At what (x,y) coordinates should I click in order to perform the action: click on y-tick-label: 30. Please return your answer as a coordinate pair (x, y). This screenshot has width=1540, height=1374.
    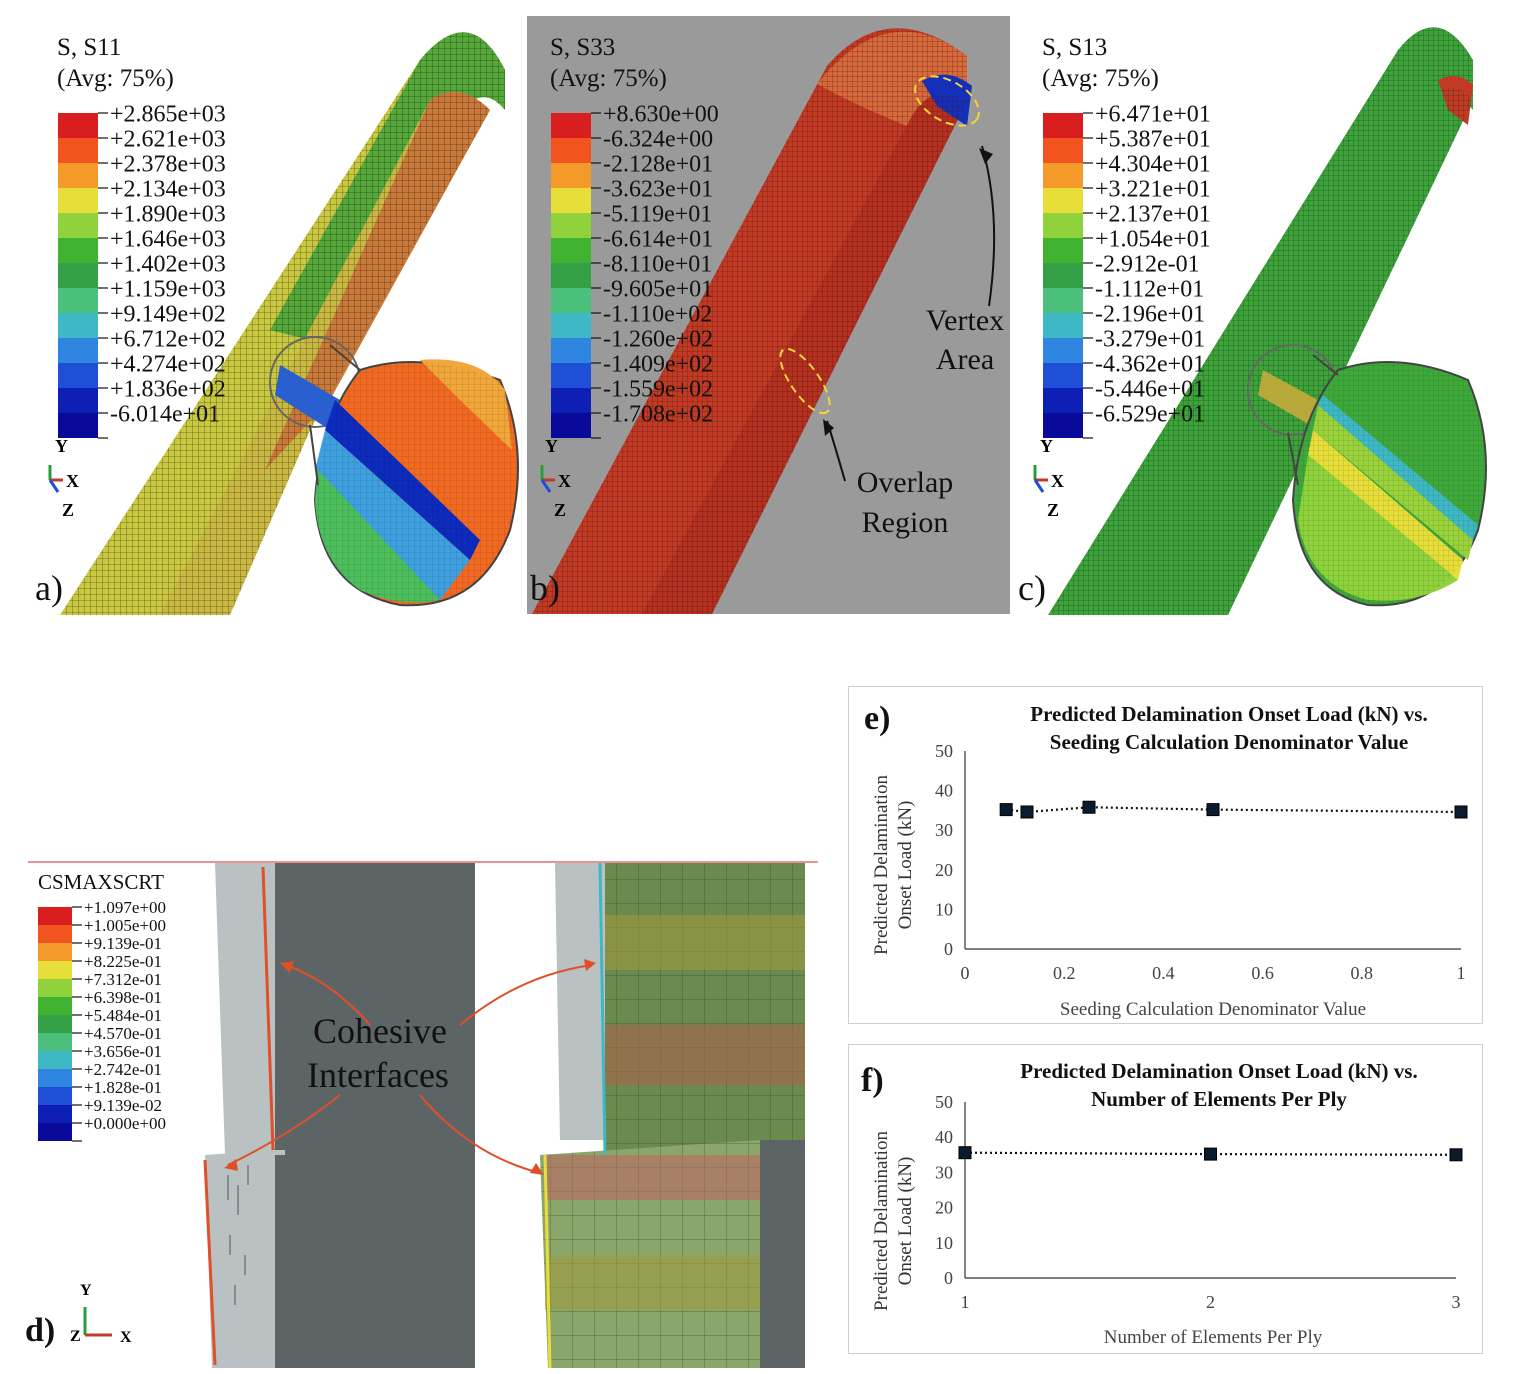
    Looking at the image, I should click on (944, 1172).